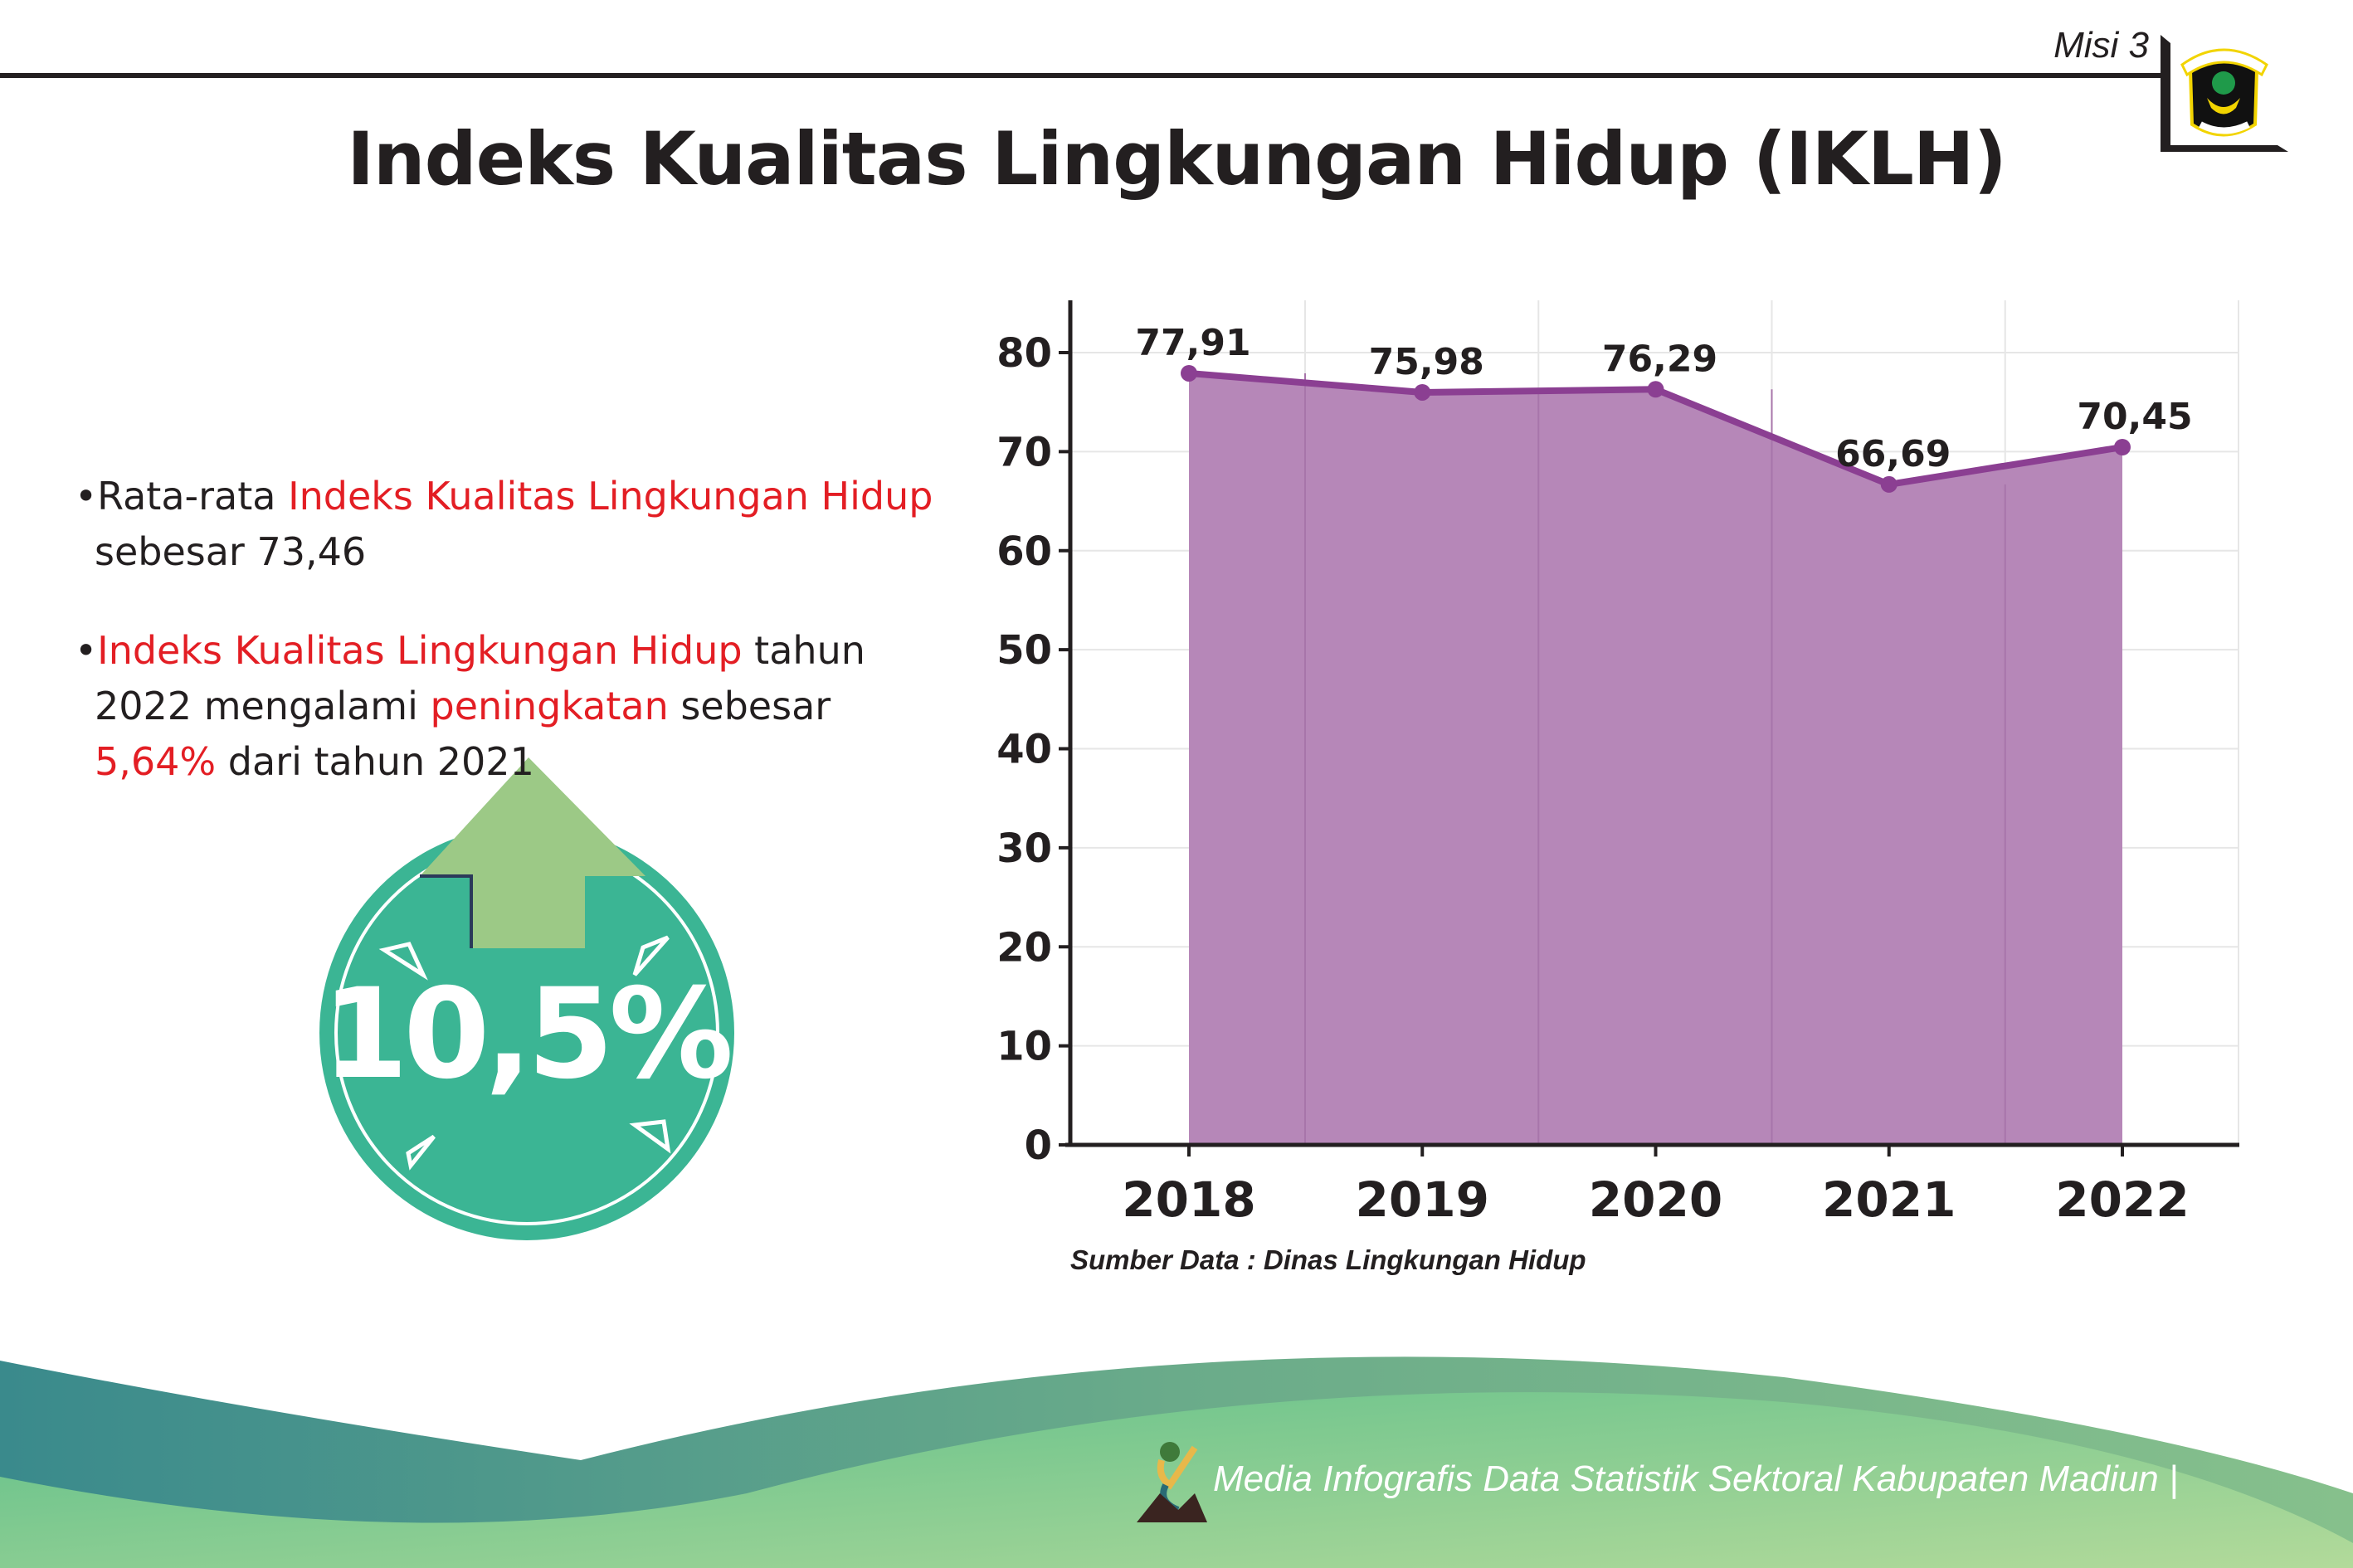 The image size is (2353, 1568). What do you see at coordinates (1024, 848) in the screenshot?
I see `y-tick-label: 30` at bounding box center [1024, 848].